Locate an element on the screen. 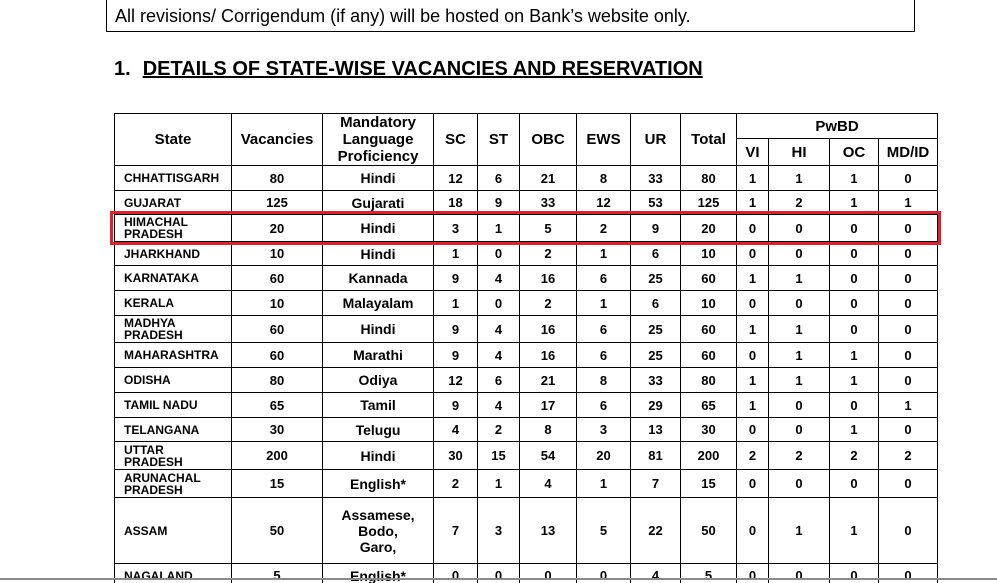 The height and width of the screenshot is (583, 997). cell-state: ASSAM is located at coordinates (173, 530).